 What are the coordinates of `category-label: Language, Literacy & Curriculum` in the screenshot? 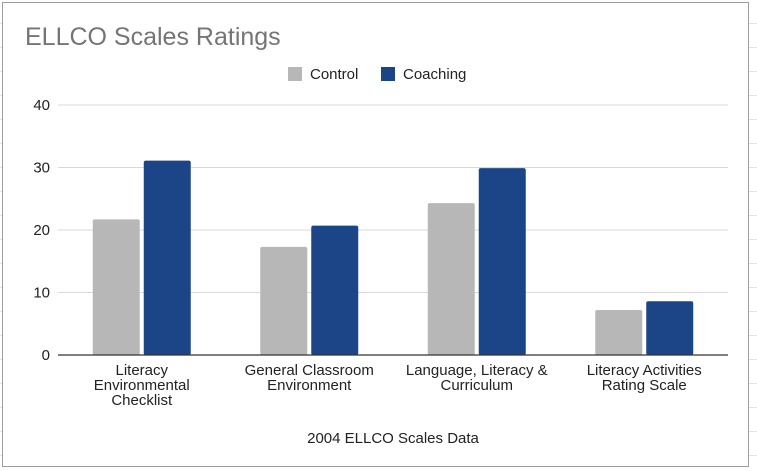 It's located at (477, 378).